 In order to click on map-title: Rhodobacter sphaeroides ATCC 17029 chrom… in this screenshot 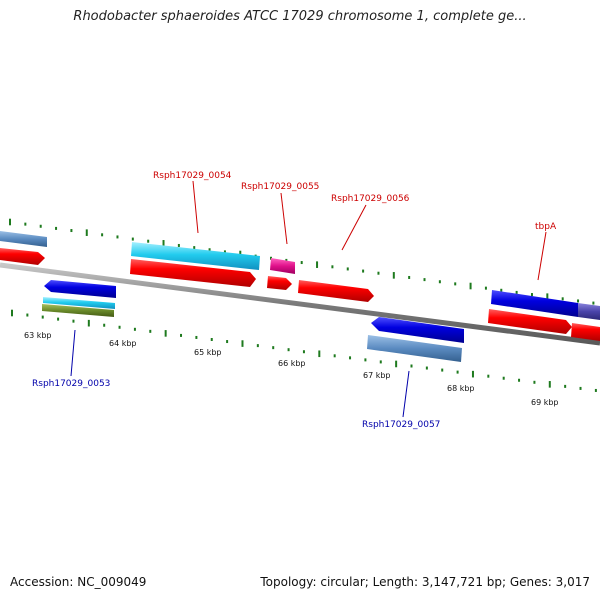, I will do `click(300, 16)`.